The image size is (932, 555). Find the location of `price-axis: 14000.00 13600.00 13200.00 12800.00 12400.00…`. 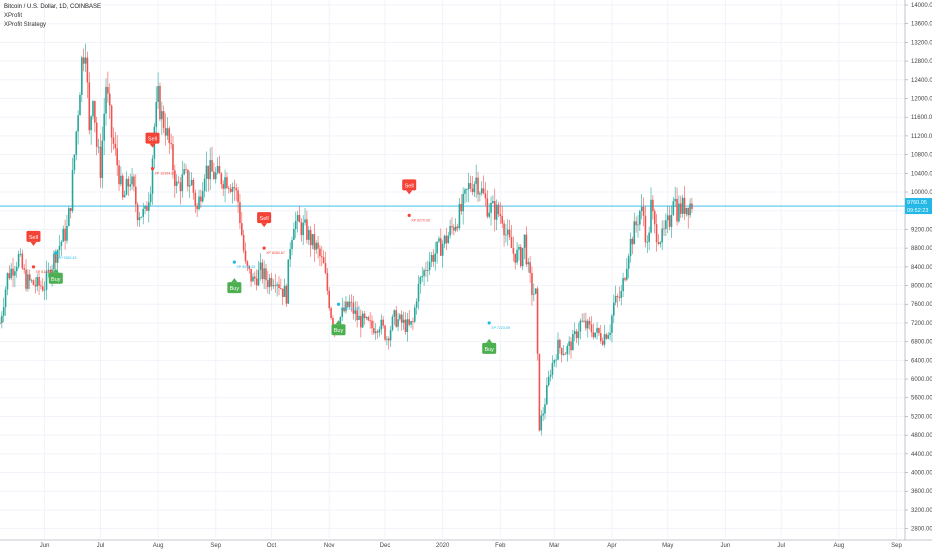

price-axis: 14000.00 13600.00 13200.00 12800.00 12400.00… is located at coordinates (918, 270).